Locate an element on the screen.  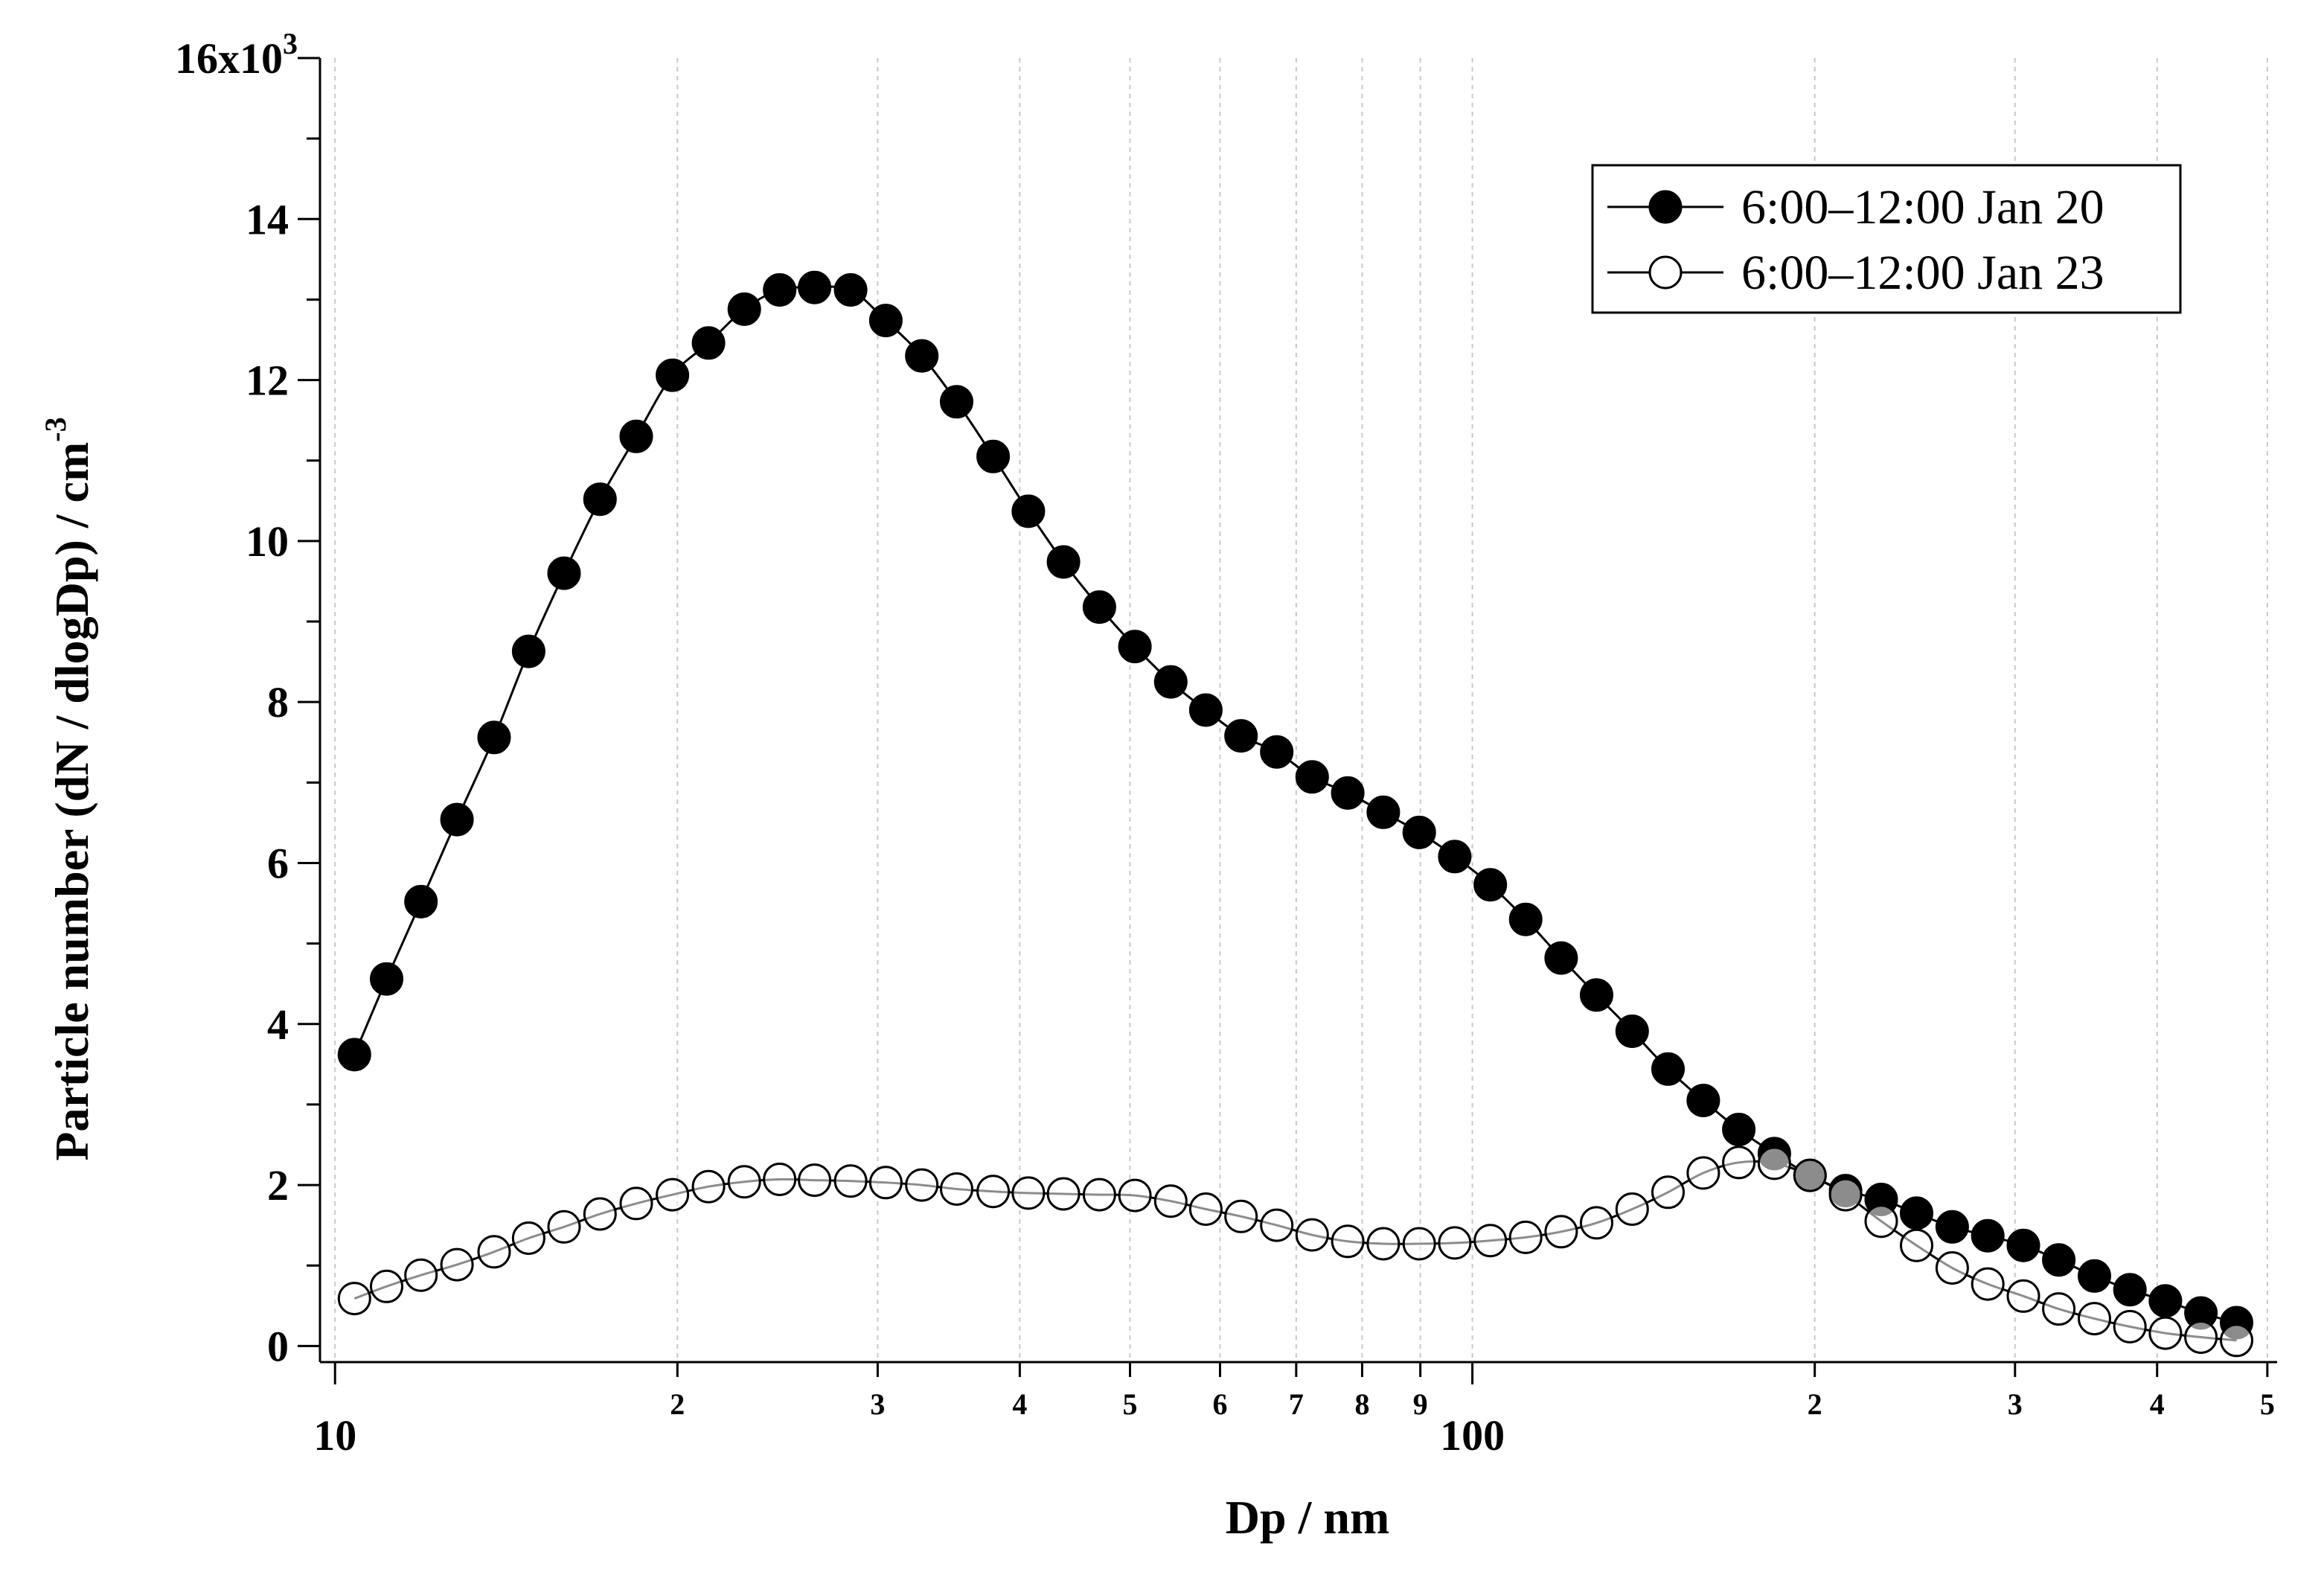
legend-label-0: 6:00–12:00 Jan 20 is located at coordinates (1922, 207).